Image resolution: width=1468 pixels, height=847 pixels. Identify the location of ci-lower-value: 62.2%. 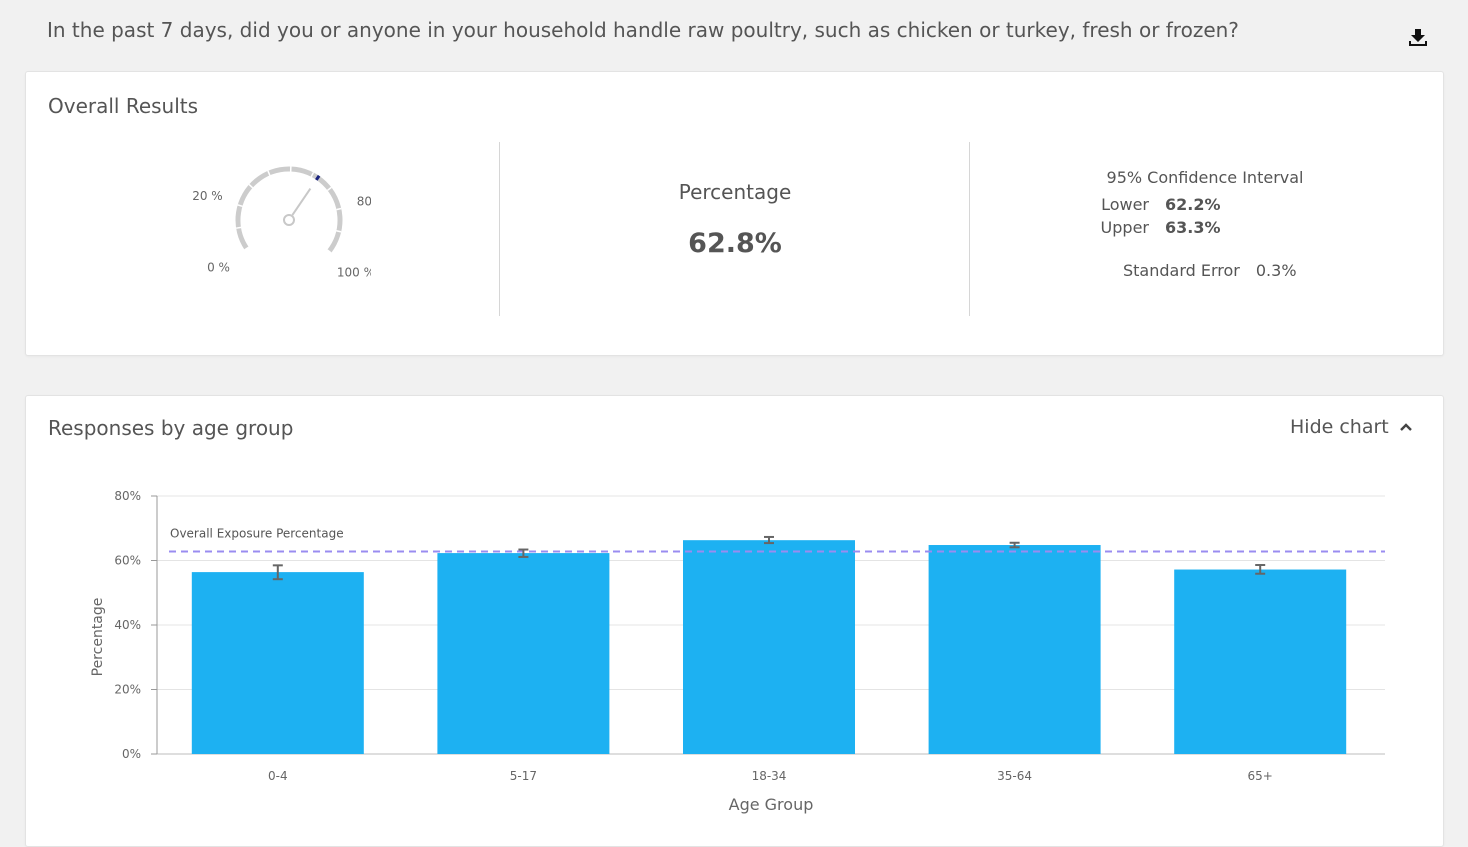
(1193, 204).